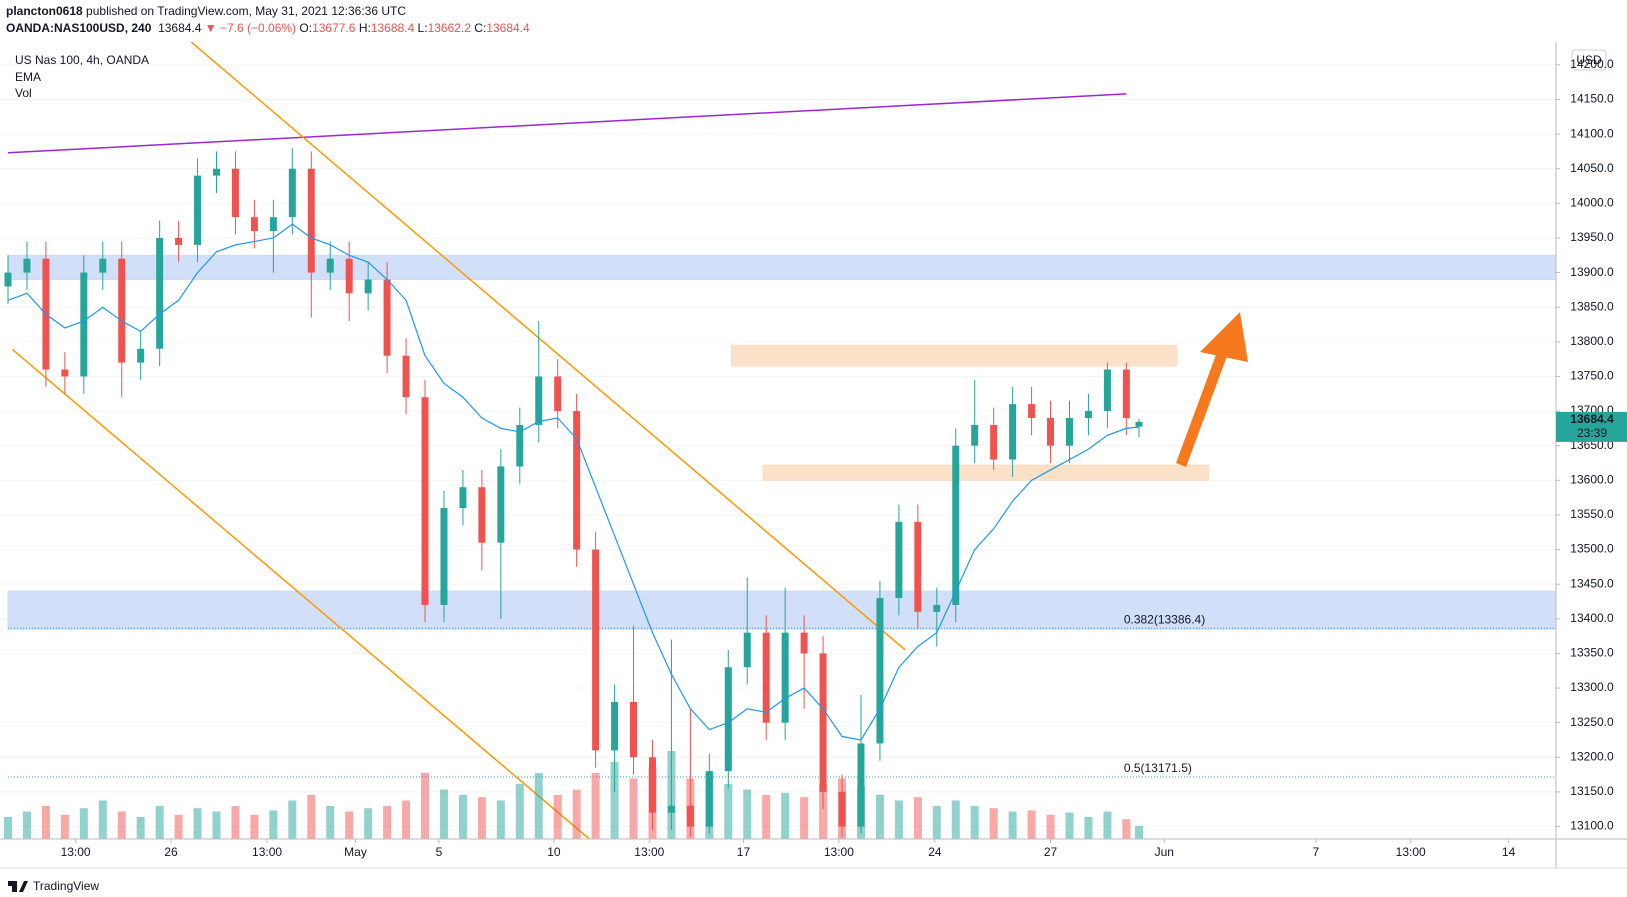  I want to click on x-tick-label: Jun, so click(1164, 852).